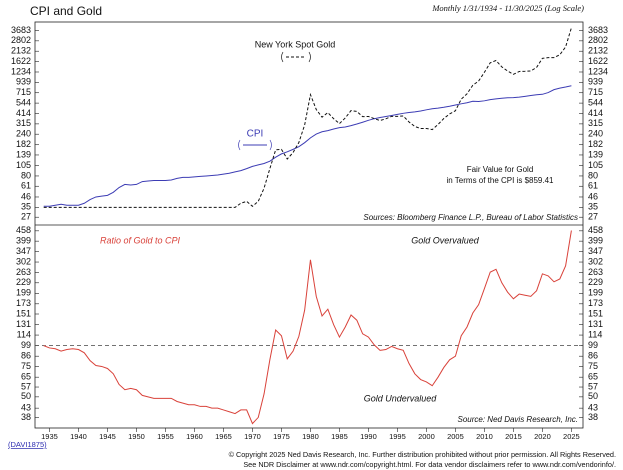  What do you see at coordinates (27, 444) in the screenshot?
I see `chart-code: (DAVI1875)` at bounding box center [27, 444].